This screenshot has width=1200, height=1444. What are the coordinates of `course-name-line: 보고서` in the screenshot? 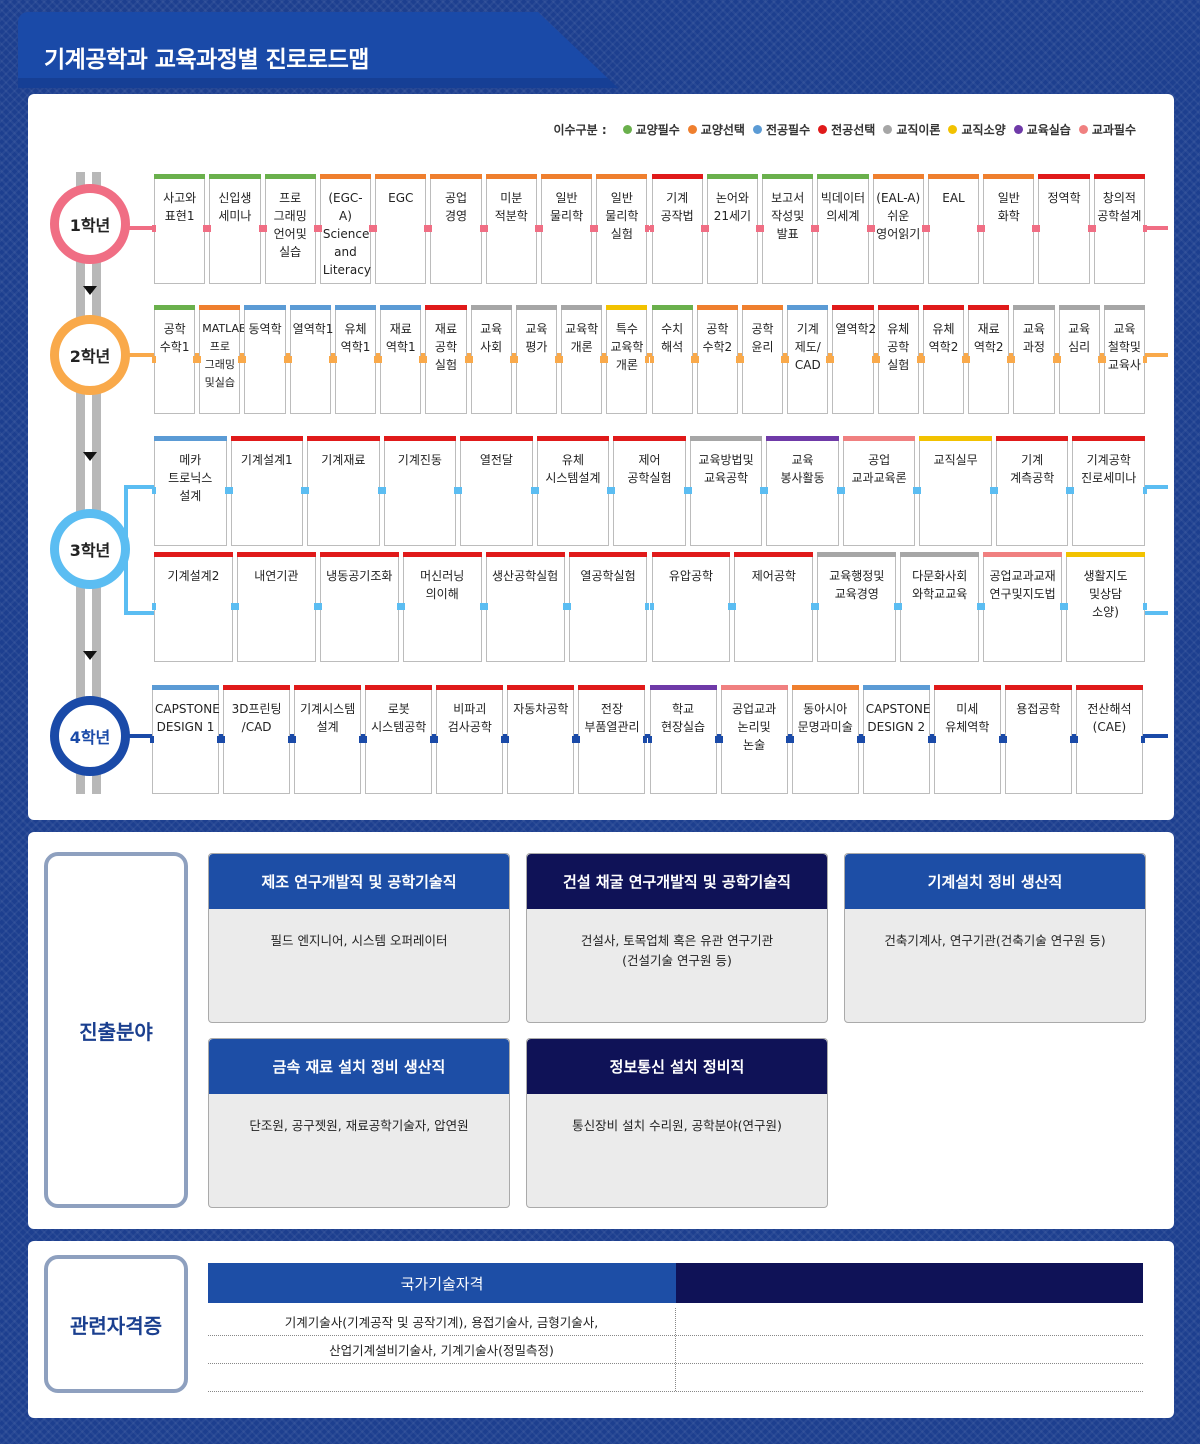 It's located at (788, 198).